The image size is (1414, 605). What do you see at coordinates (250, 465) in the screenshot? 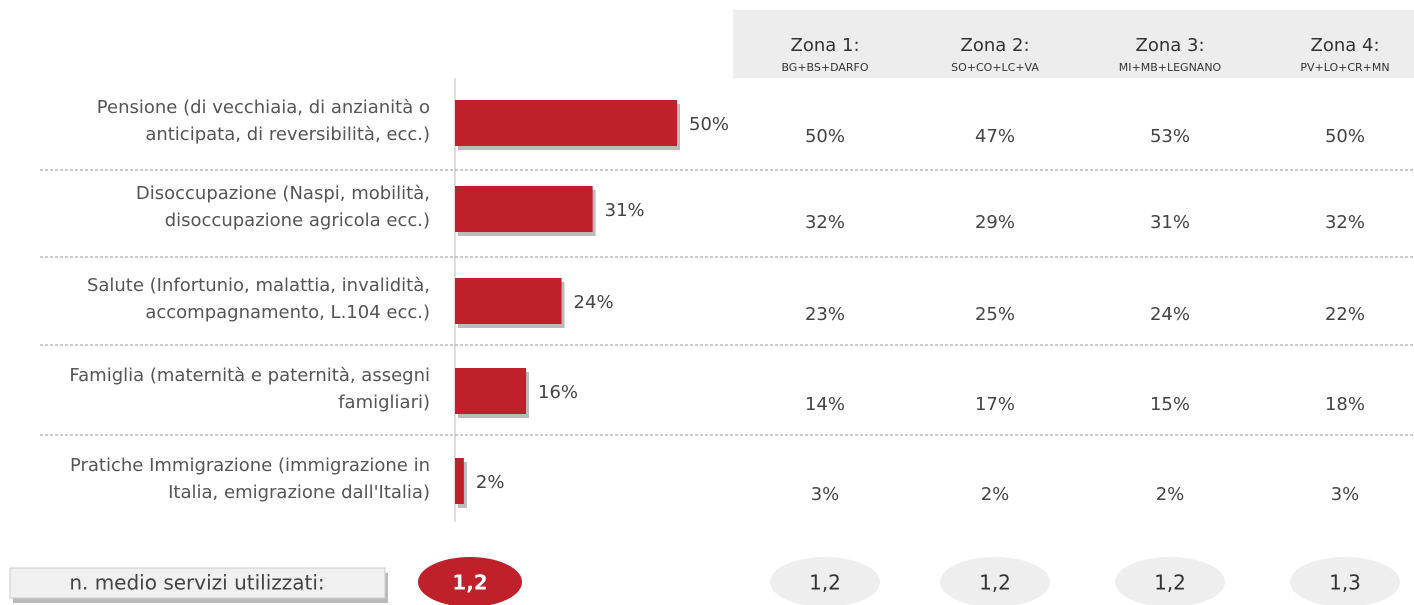
I see `category-label: Pratiche Immigrazione (immigrazione in` at bounding box center [250, 465].